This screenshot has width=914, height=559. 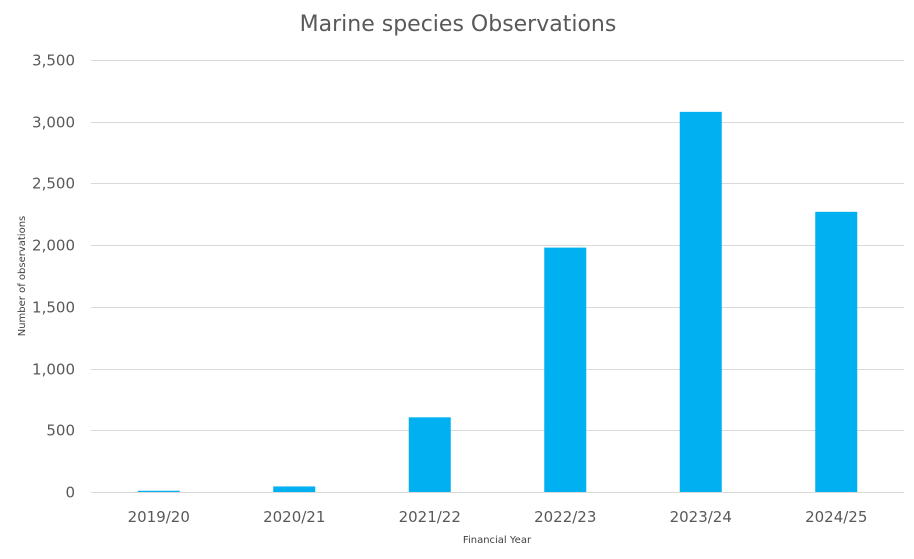 What do you see at coordinates (701, 517) in the screenshot?
I see `x-tick-label: 2023/24` at bounding box center [701, 517].